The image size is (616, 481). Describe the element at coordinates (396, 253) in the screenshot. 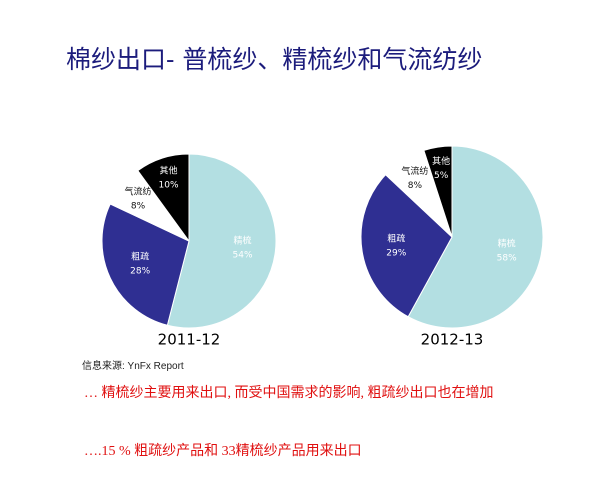

I see `slice-value-label: 29%` at that location.